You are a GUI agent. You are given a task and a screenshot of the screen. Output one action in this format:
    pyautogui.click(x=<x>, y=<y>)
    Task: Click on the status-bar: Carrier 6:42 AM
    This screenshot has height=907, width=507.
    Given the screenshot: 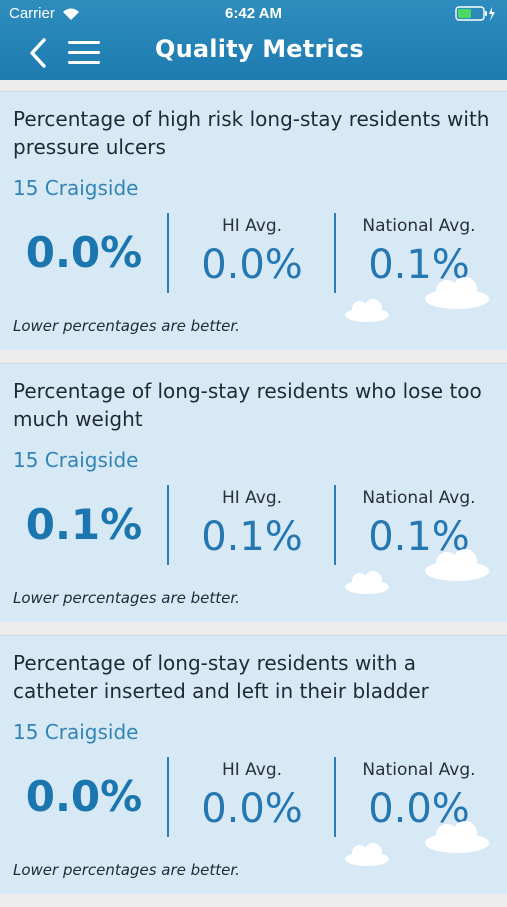 What is the action you would take?
    pyautogui.click(x=253, y=14)
    